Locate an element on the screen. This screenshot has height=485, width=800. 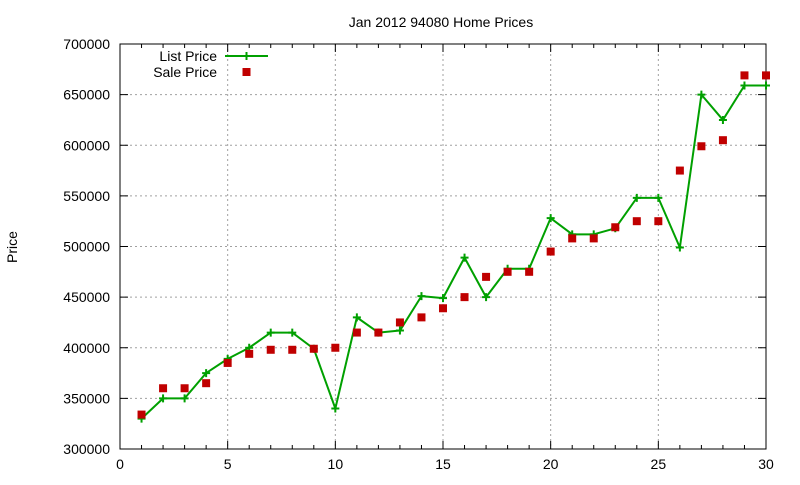
x-tick-label: 25 is located at coordinates (659, 464).